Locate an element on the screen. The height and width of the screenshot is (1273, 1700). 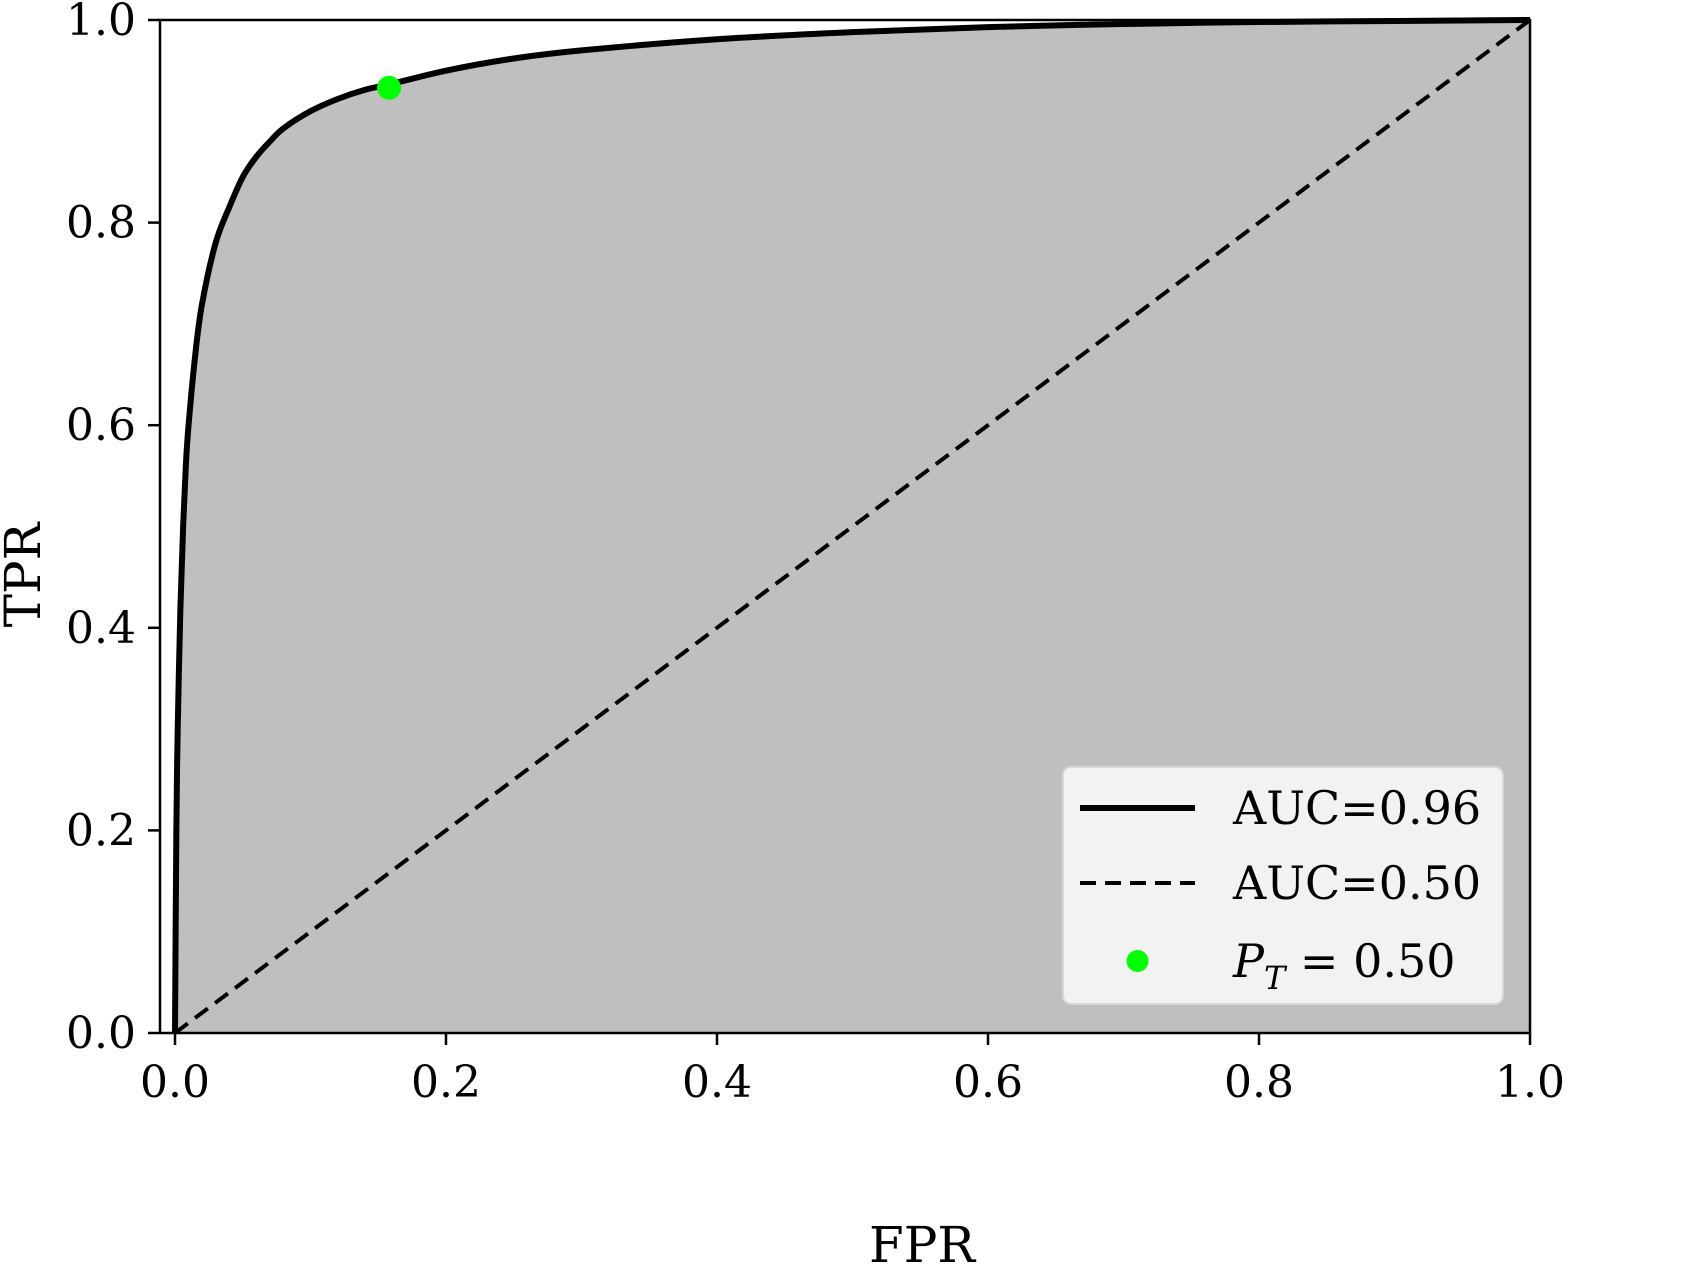
y-tick-label: 0.0 is located at coordinates (101, 1033).